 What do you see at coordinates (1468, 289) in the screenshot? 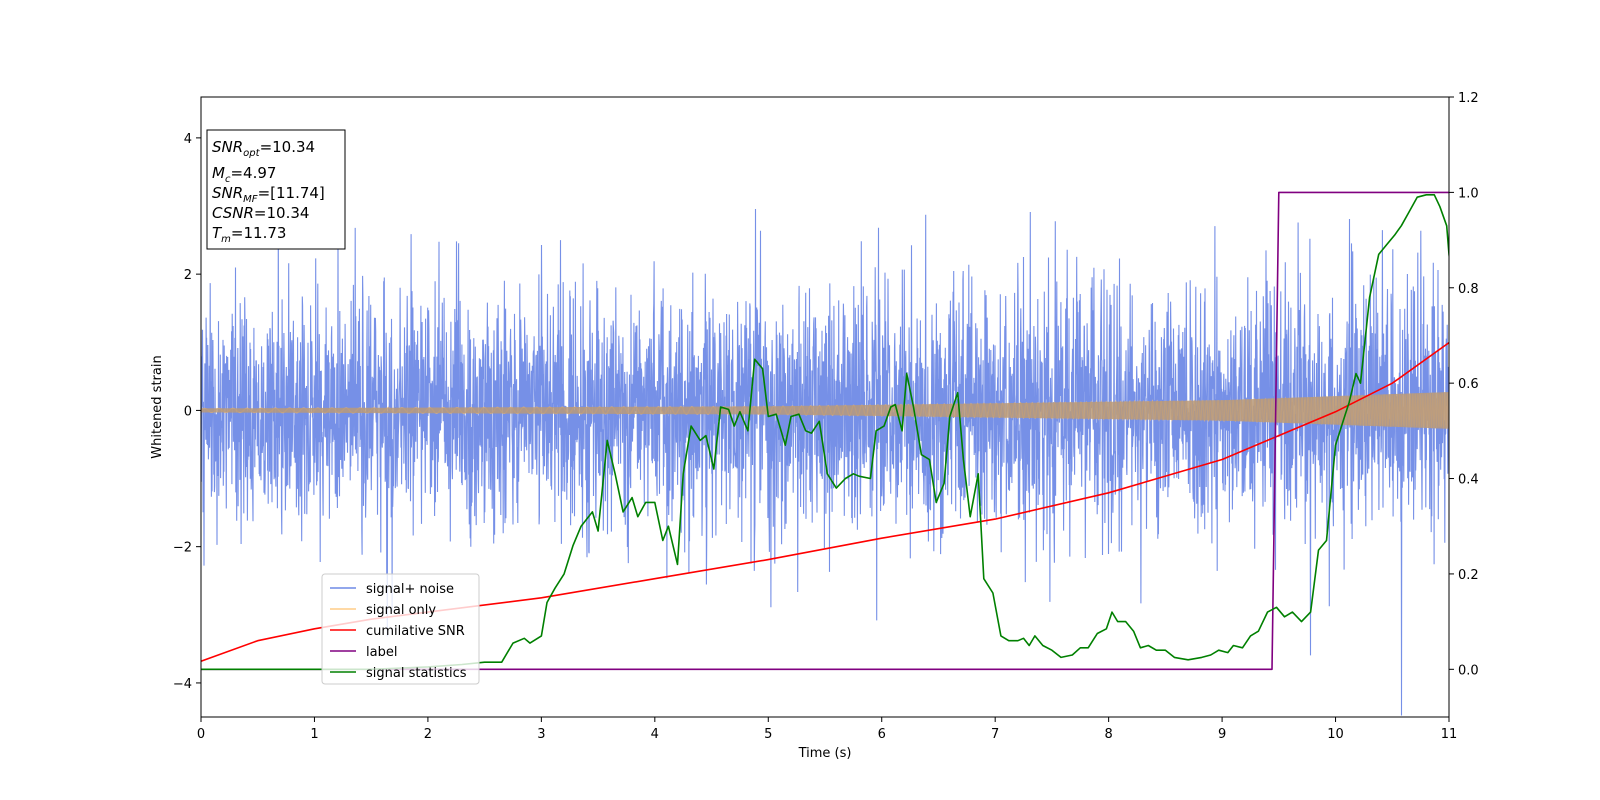
I see `y2-tick-label: 0.8` at bounding box center [1468, 289].